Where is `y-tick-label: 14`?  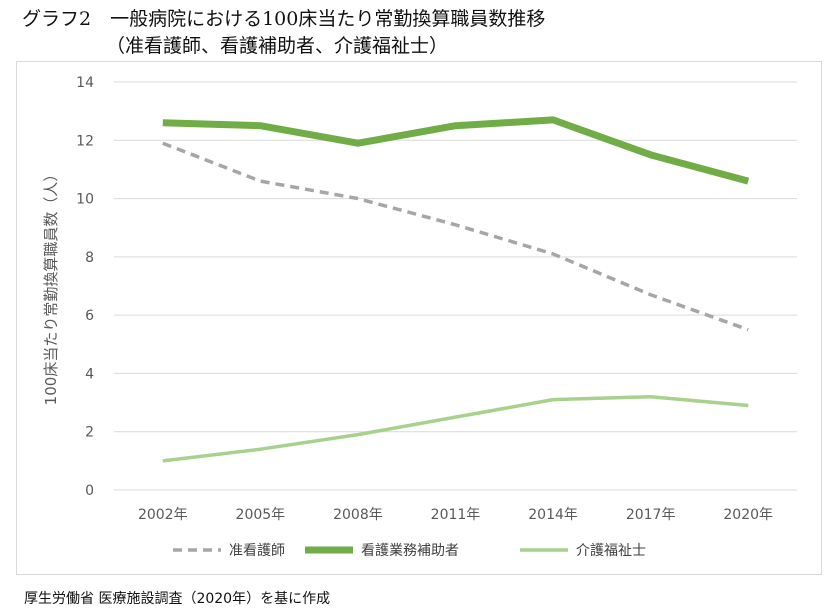
y-tick-label: 14 is located at coordinates (85, 83).